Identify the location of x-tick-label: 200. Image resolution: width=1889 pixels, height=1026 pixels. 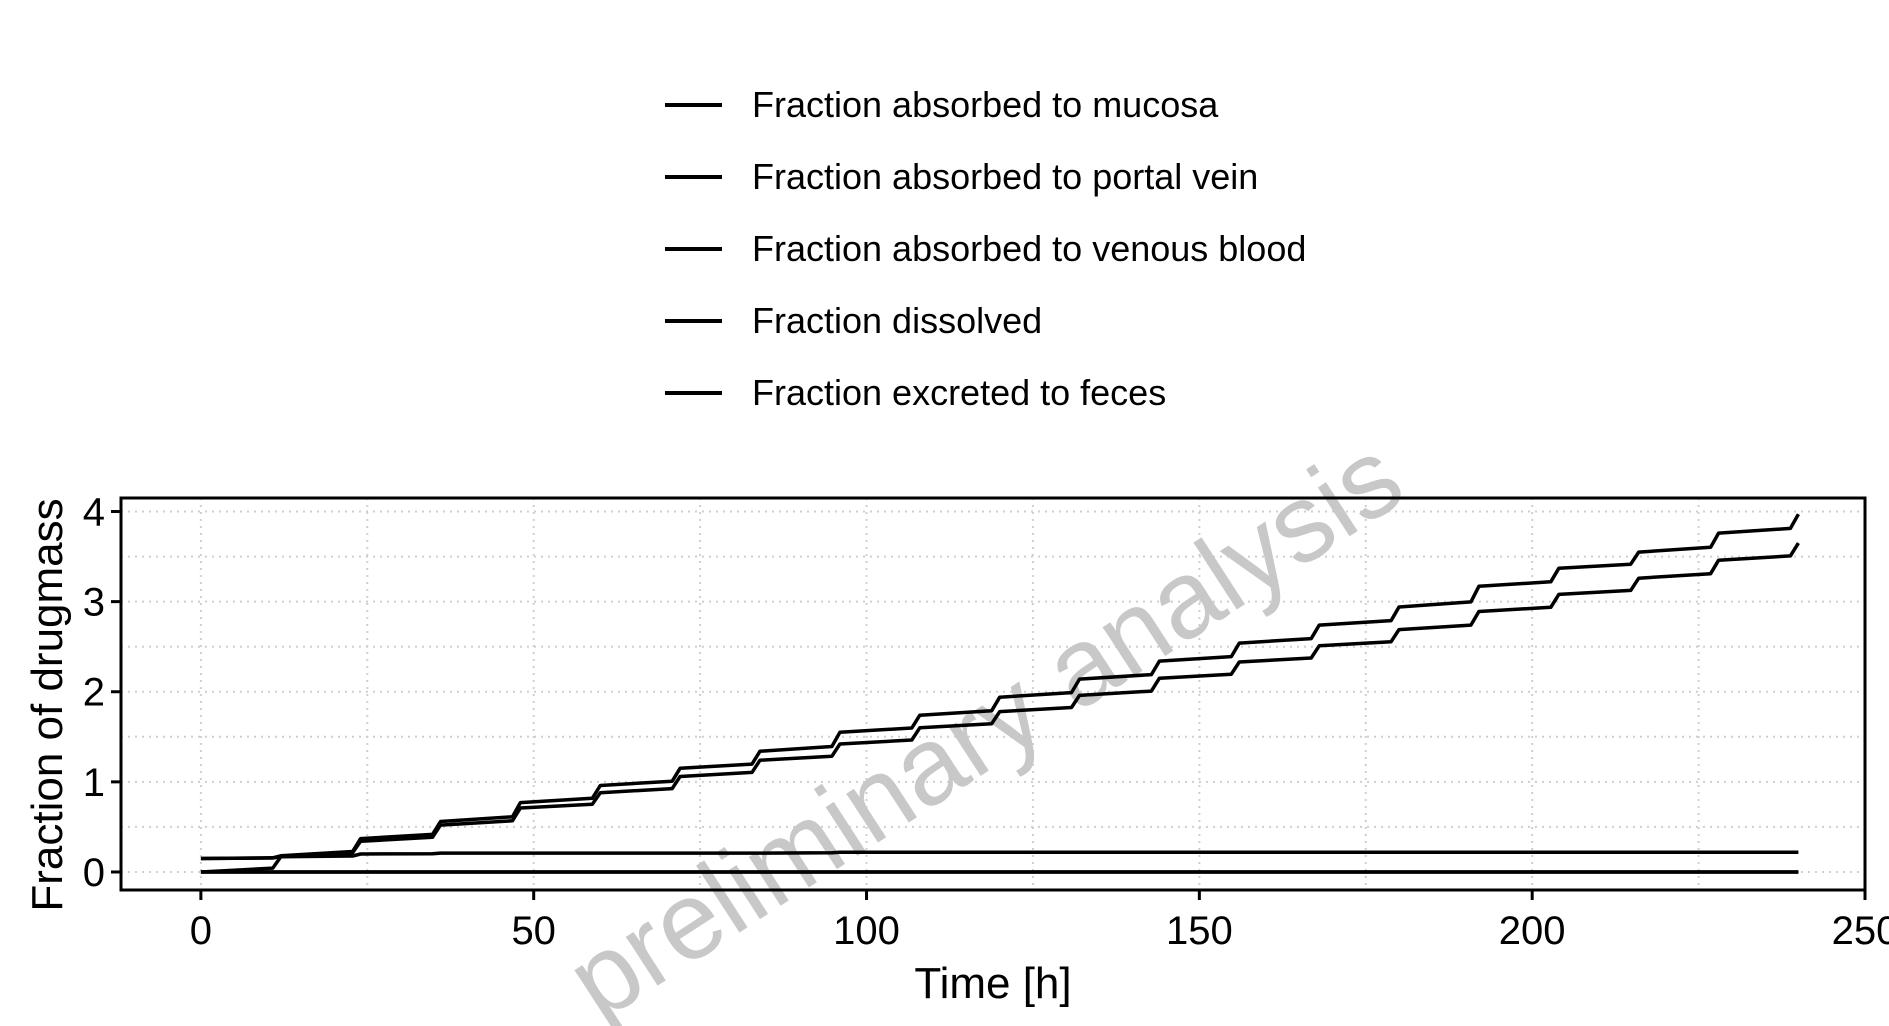
(1532, 931).